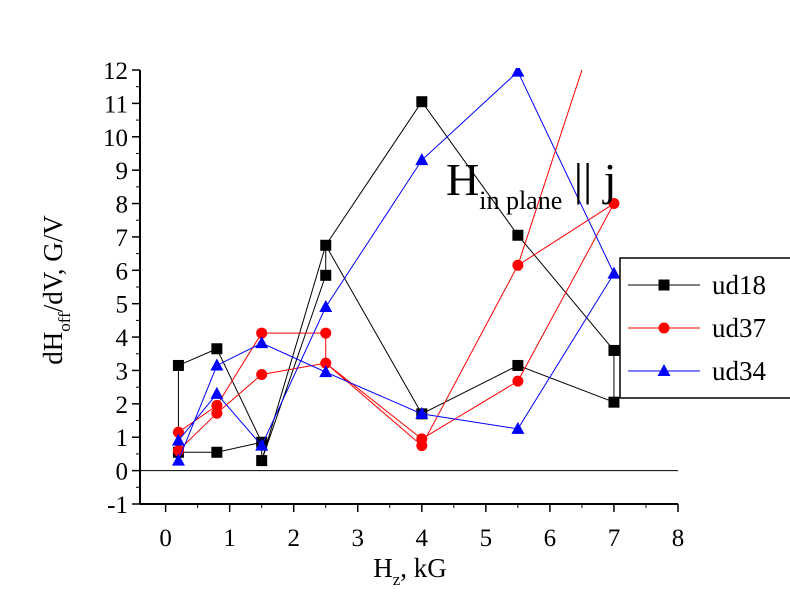 The image size is (790, 605). I want to click on y-axis-title-sub: off, so click(64, 322).